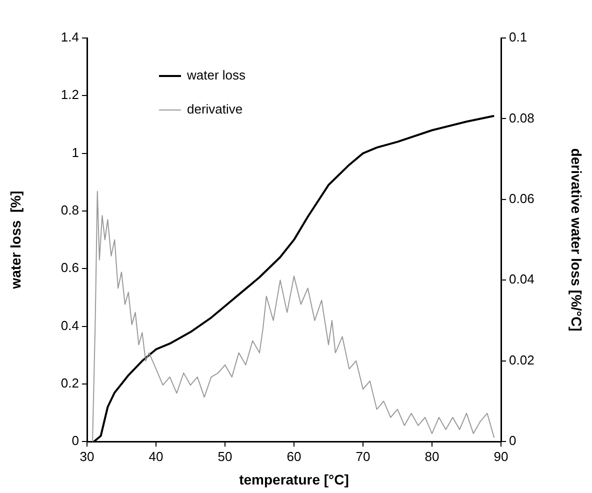 The height and width of the screenshot is (493, 592). What do you see at coordinates (225, 456) in the screenshot?
I see `x-tick-label: 50` at bounding box center [225, 456].